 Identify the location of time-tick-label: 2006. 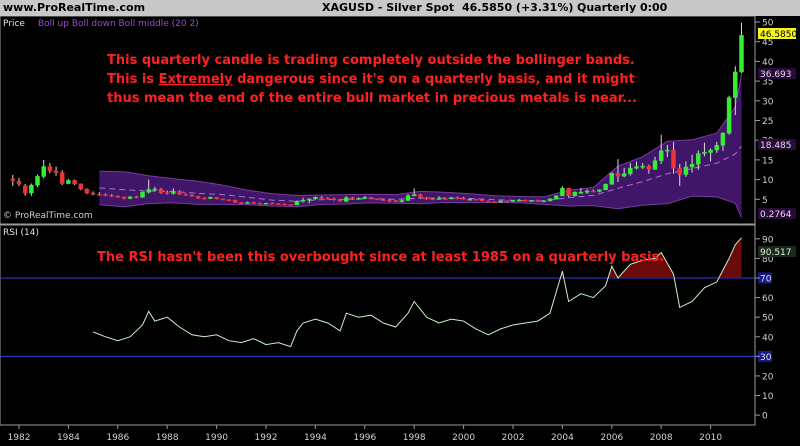
(611, 438).